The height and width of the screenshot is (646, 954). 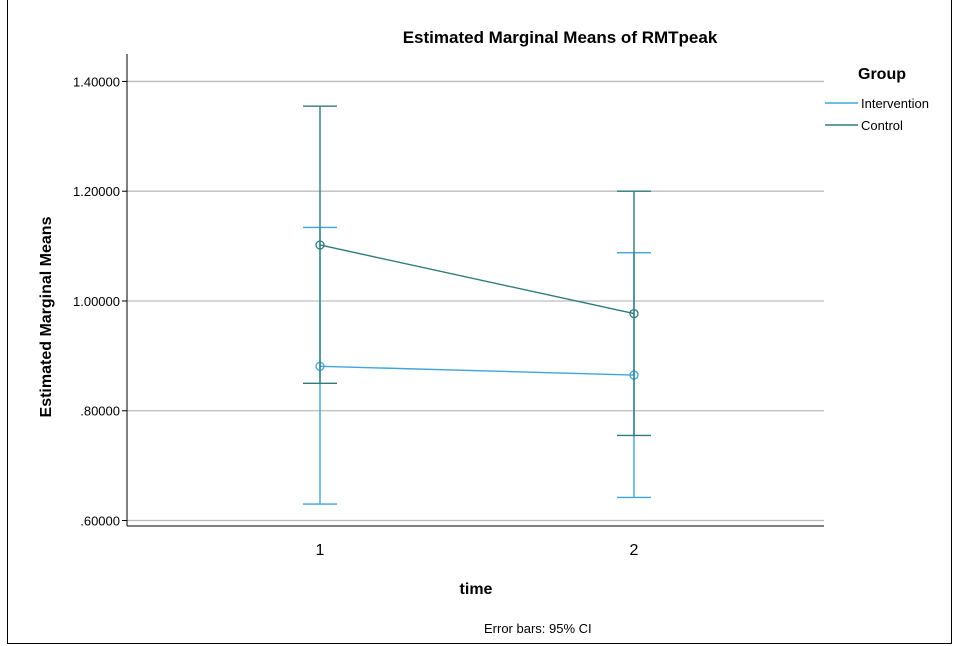 I want to click on y-tick-label: 1.00000, so click(x=96, y=301).